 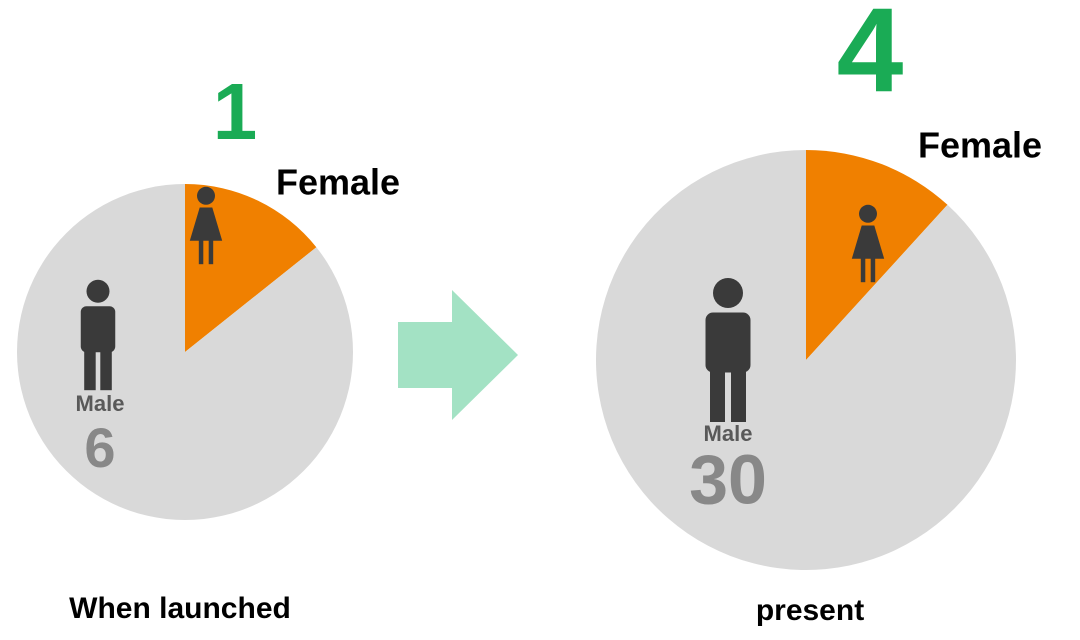 I want to click on arrow, so click(x=458, y=355).